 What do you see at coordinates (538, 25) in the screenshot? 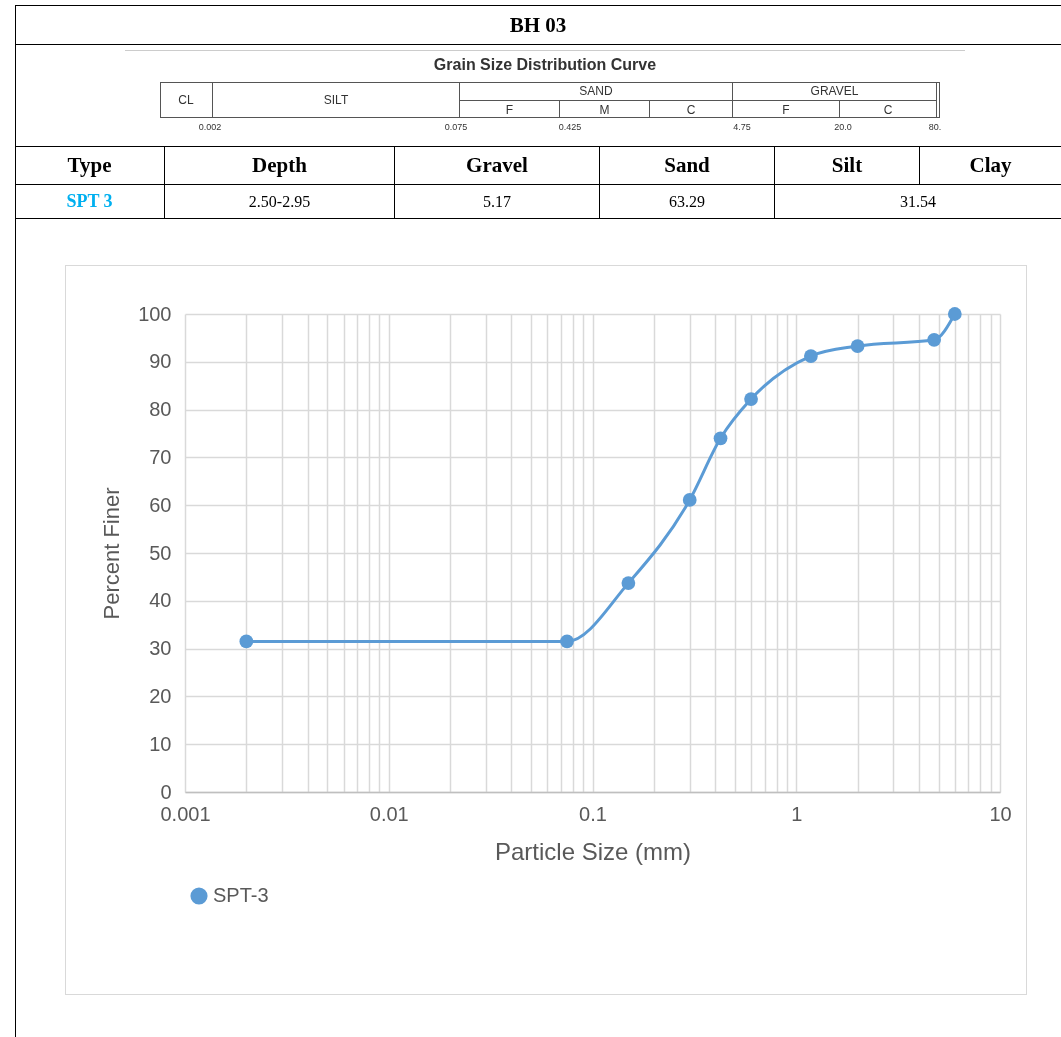
I see `chart-title: BH 03` at bounding box center [538, 25].